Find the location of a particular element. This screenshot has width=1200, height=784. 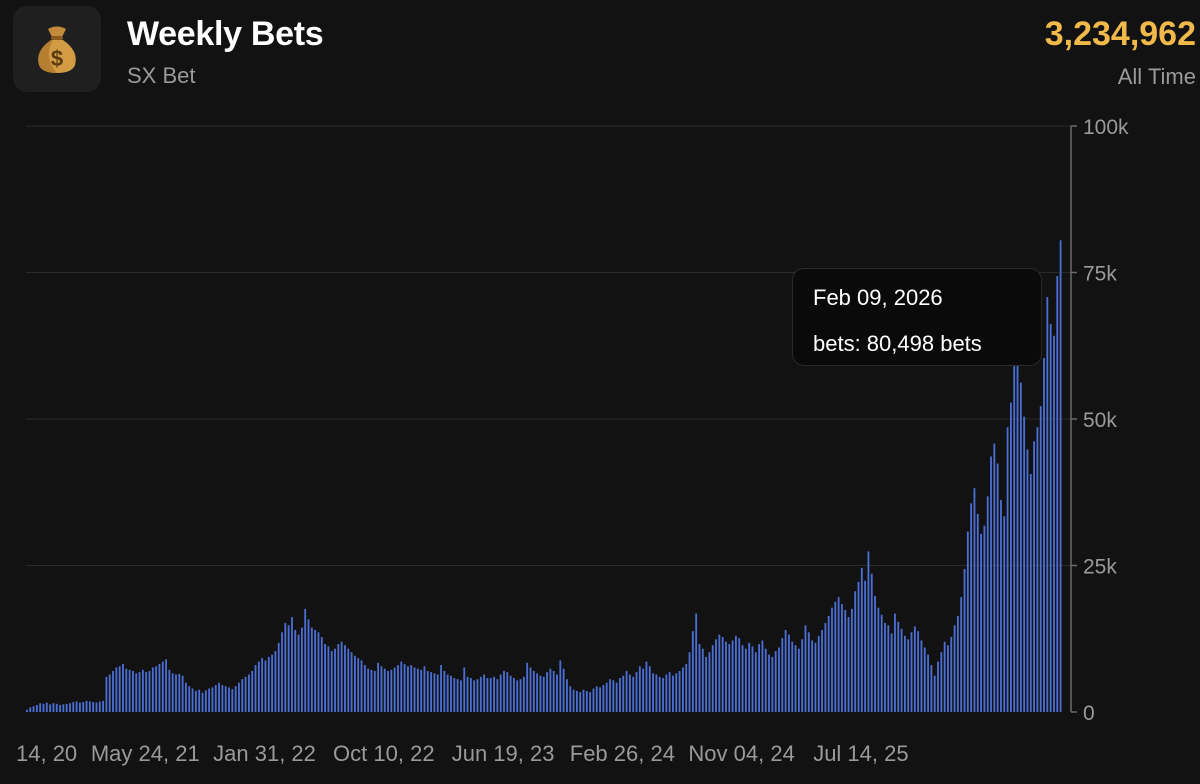

y-tick-label: 100k is located at coordinates (1106, 127).